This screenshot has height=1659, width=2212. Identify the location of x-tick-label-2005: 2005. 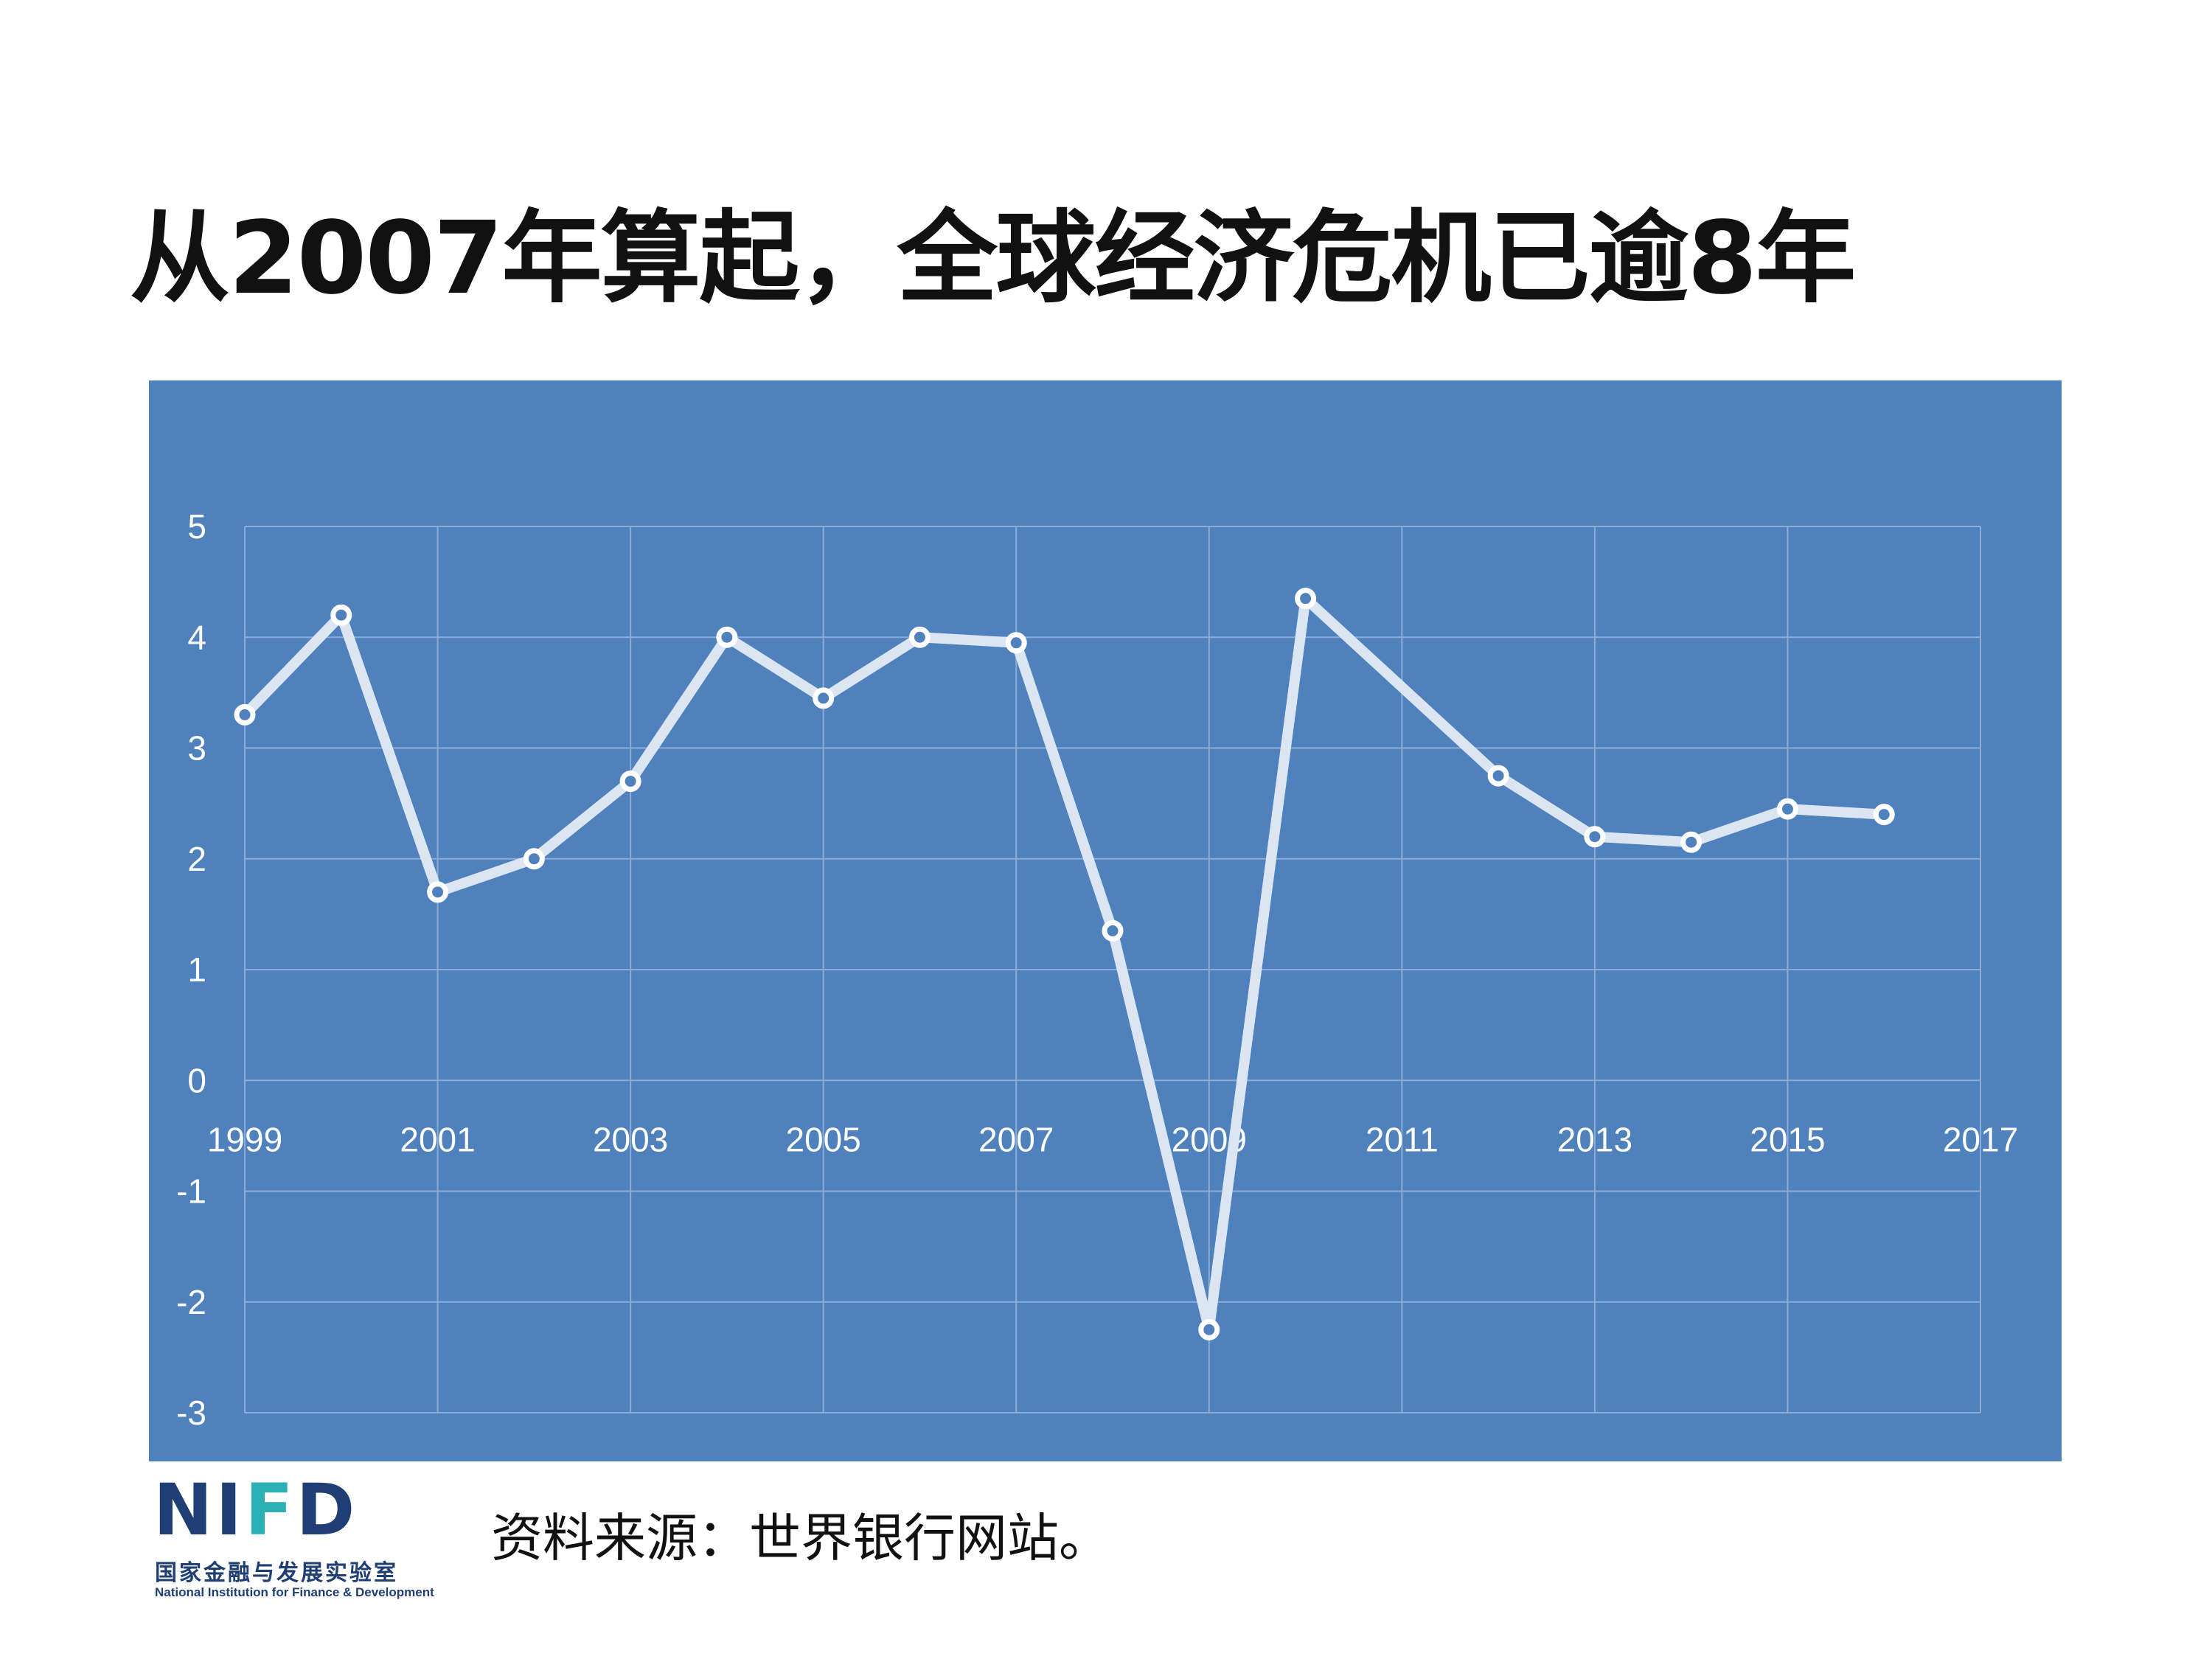
(822, 1139).